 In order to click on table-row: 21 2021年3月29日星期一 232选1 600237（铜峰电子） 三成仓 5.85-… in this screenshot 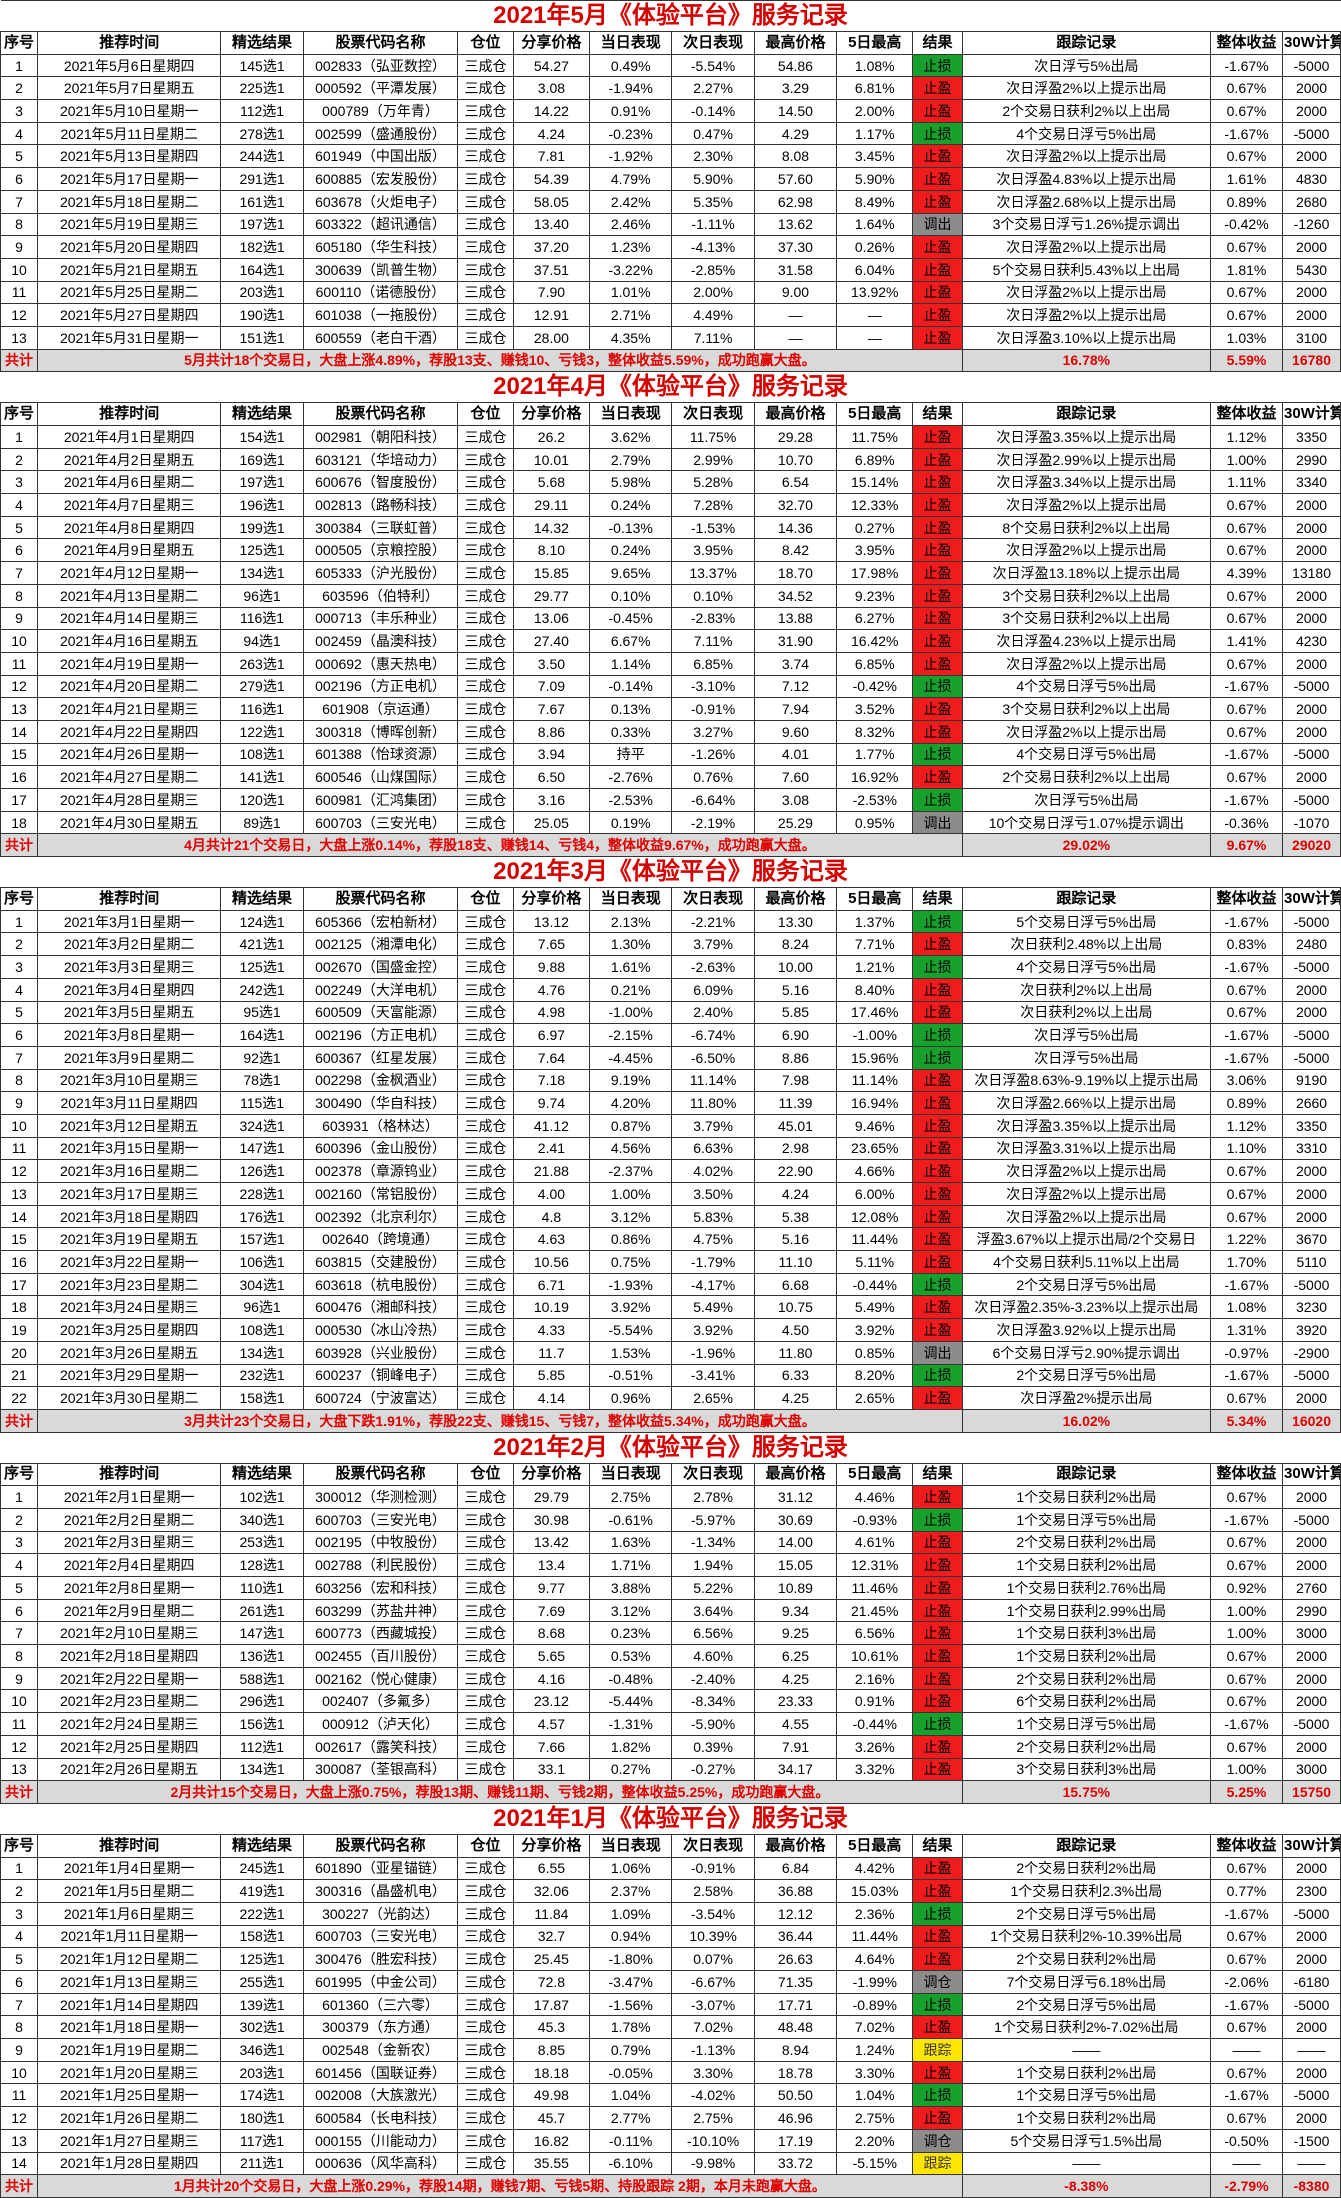, I will do `click(670, 1375)`.